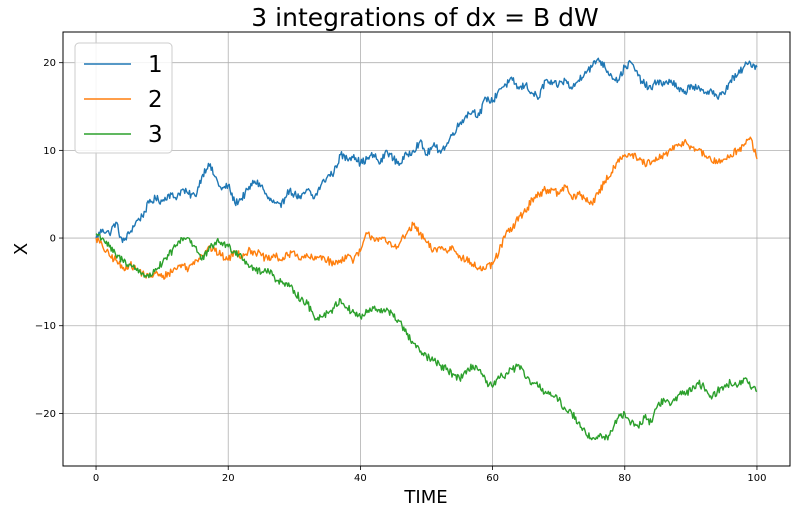  I want to click on y-tick-label: 10, so click(49, 151).